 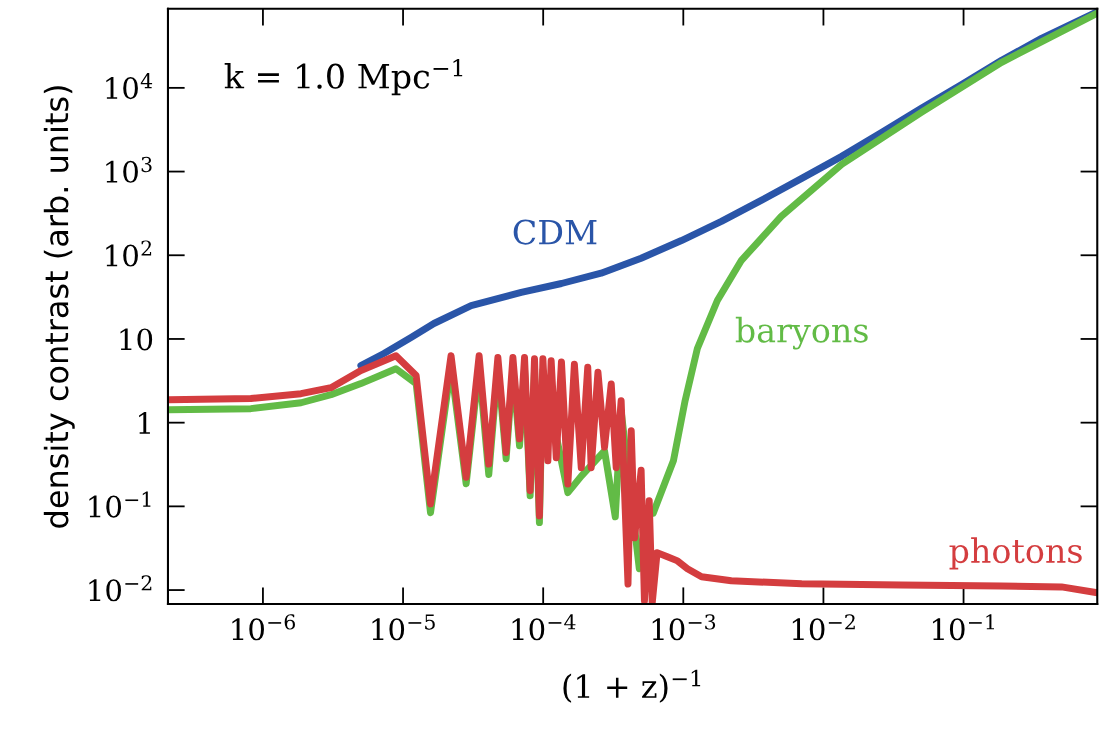 What do you see at coordinates (684, 627) in the screenshot?
I see `x-tick-label: 10$^{−3}$` at bounding box center [684, 627].